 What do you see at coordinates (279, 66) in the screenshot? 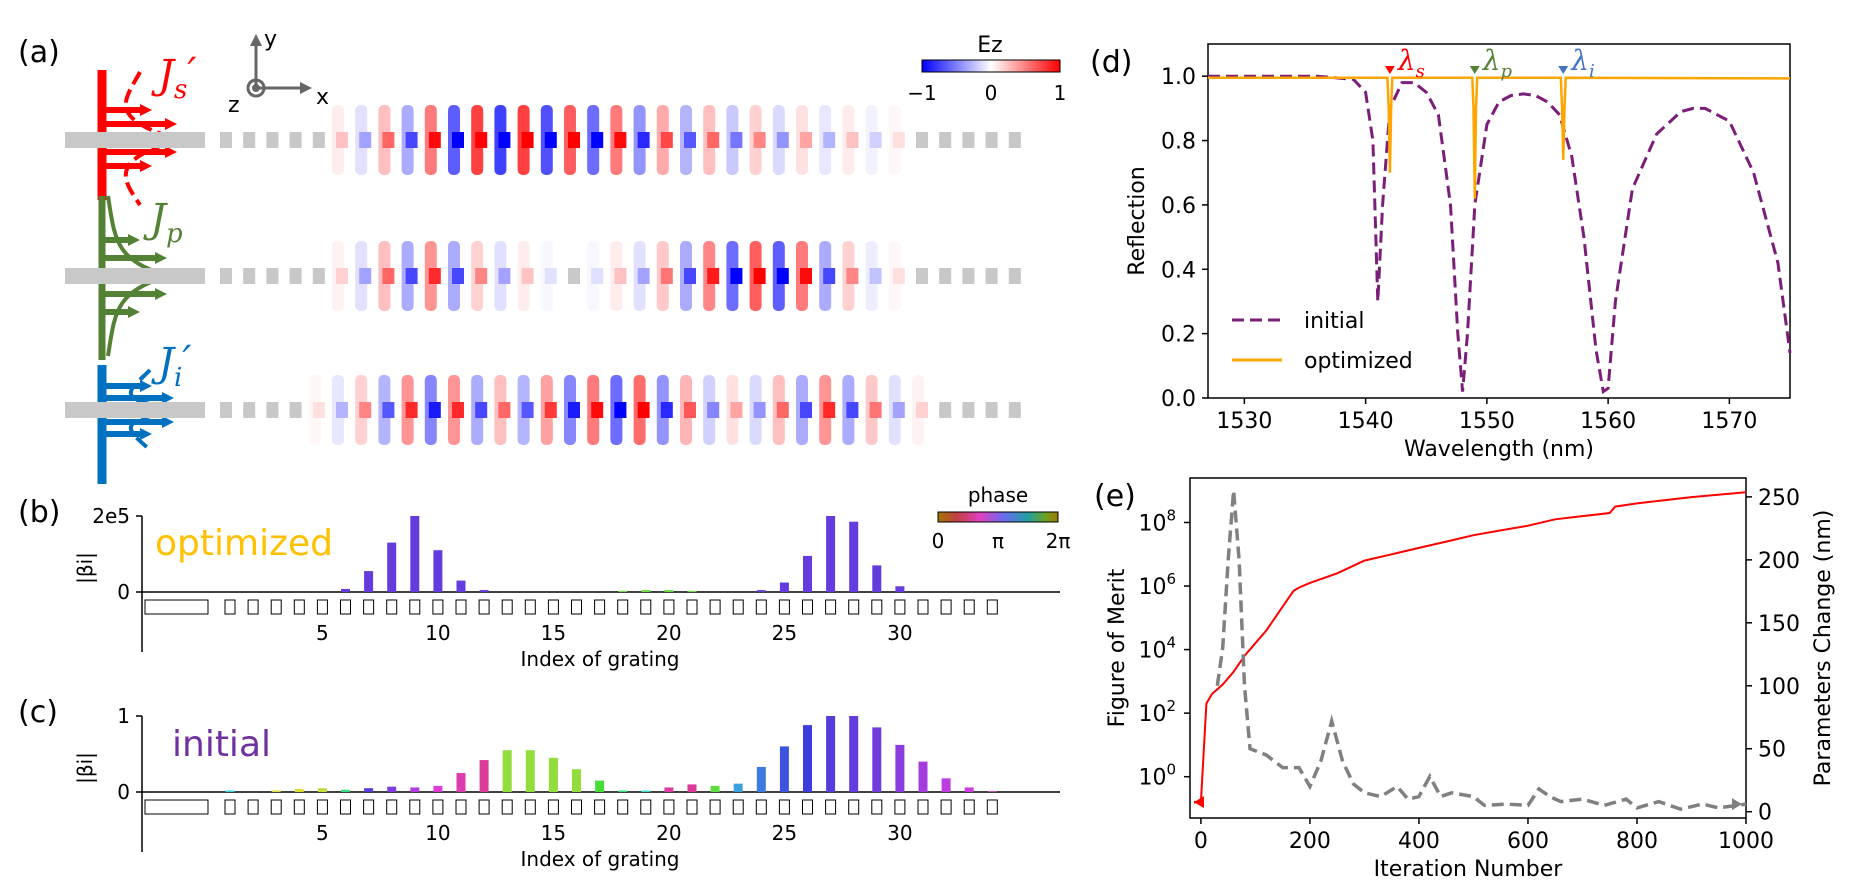
I see `axes-triad` at bounding box center [279, 66].